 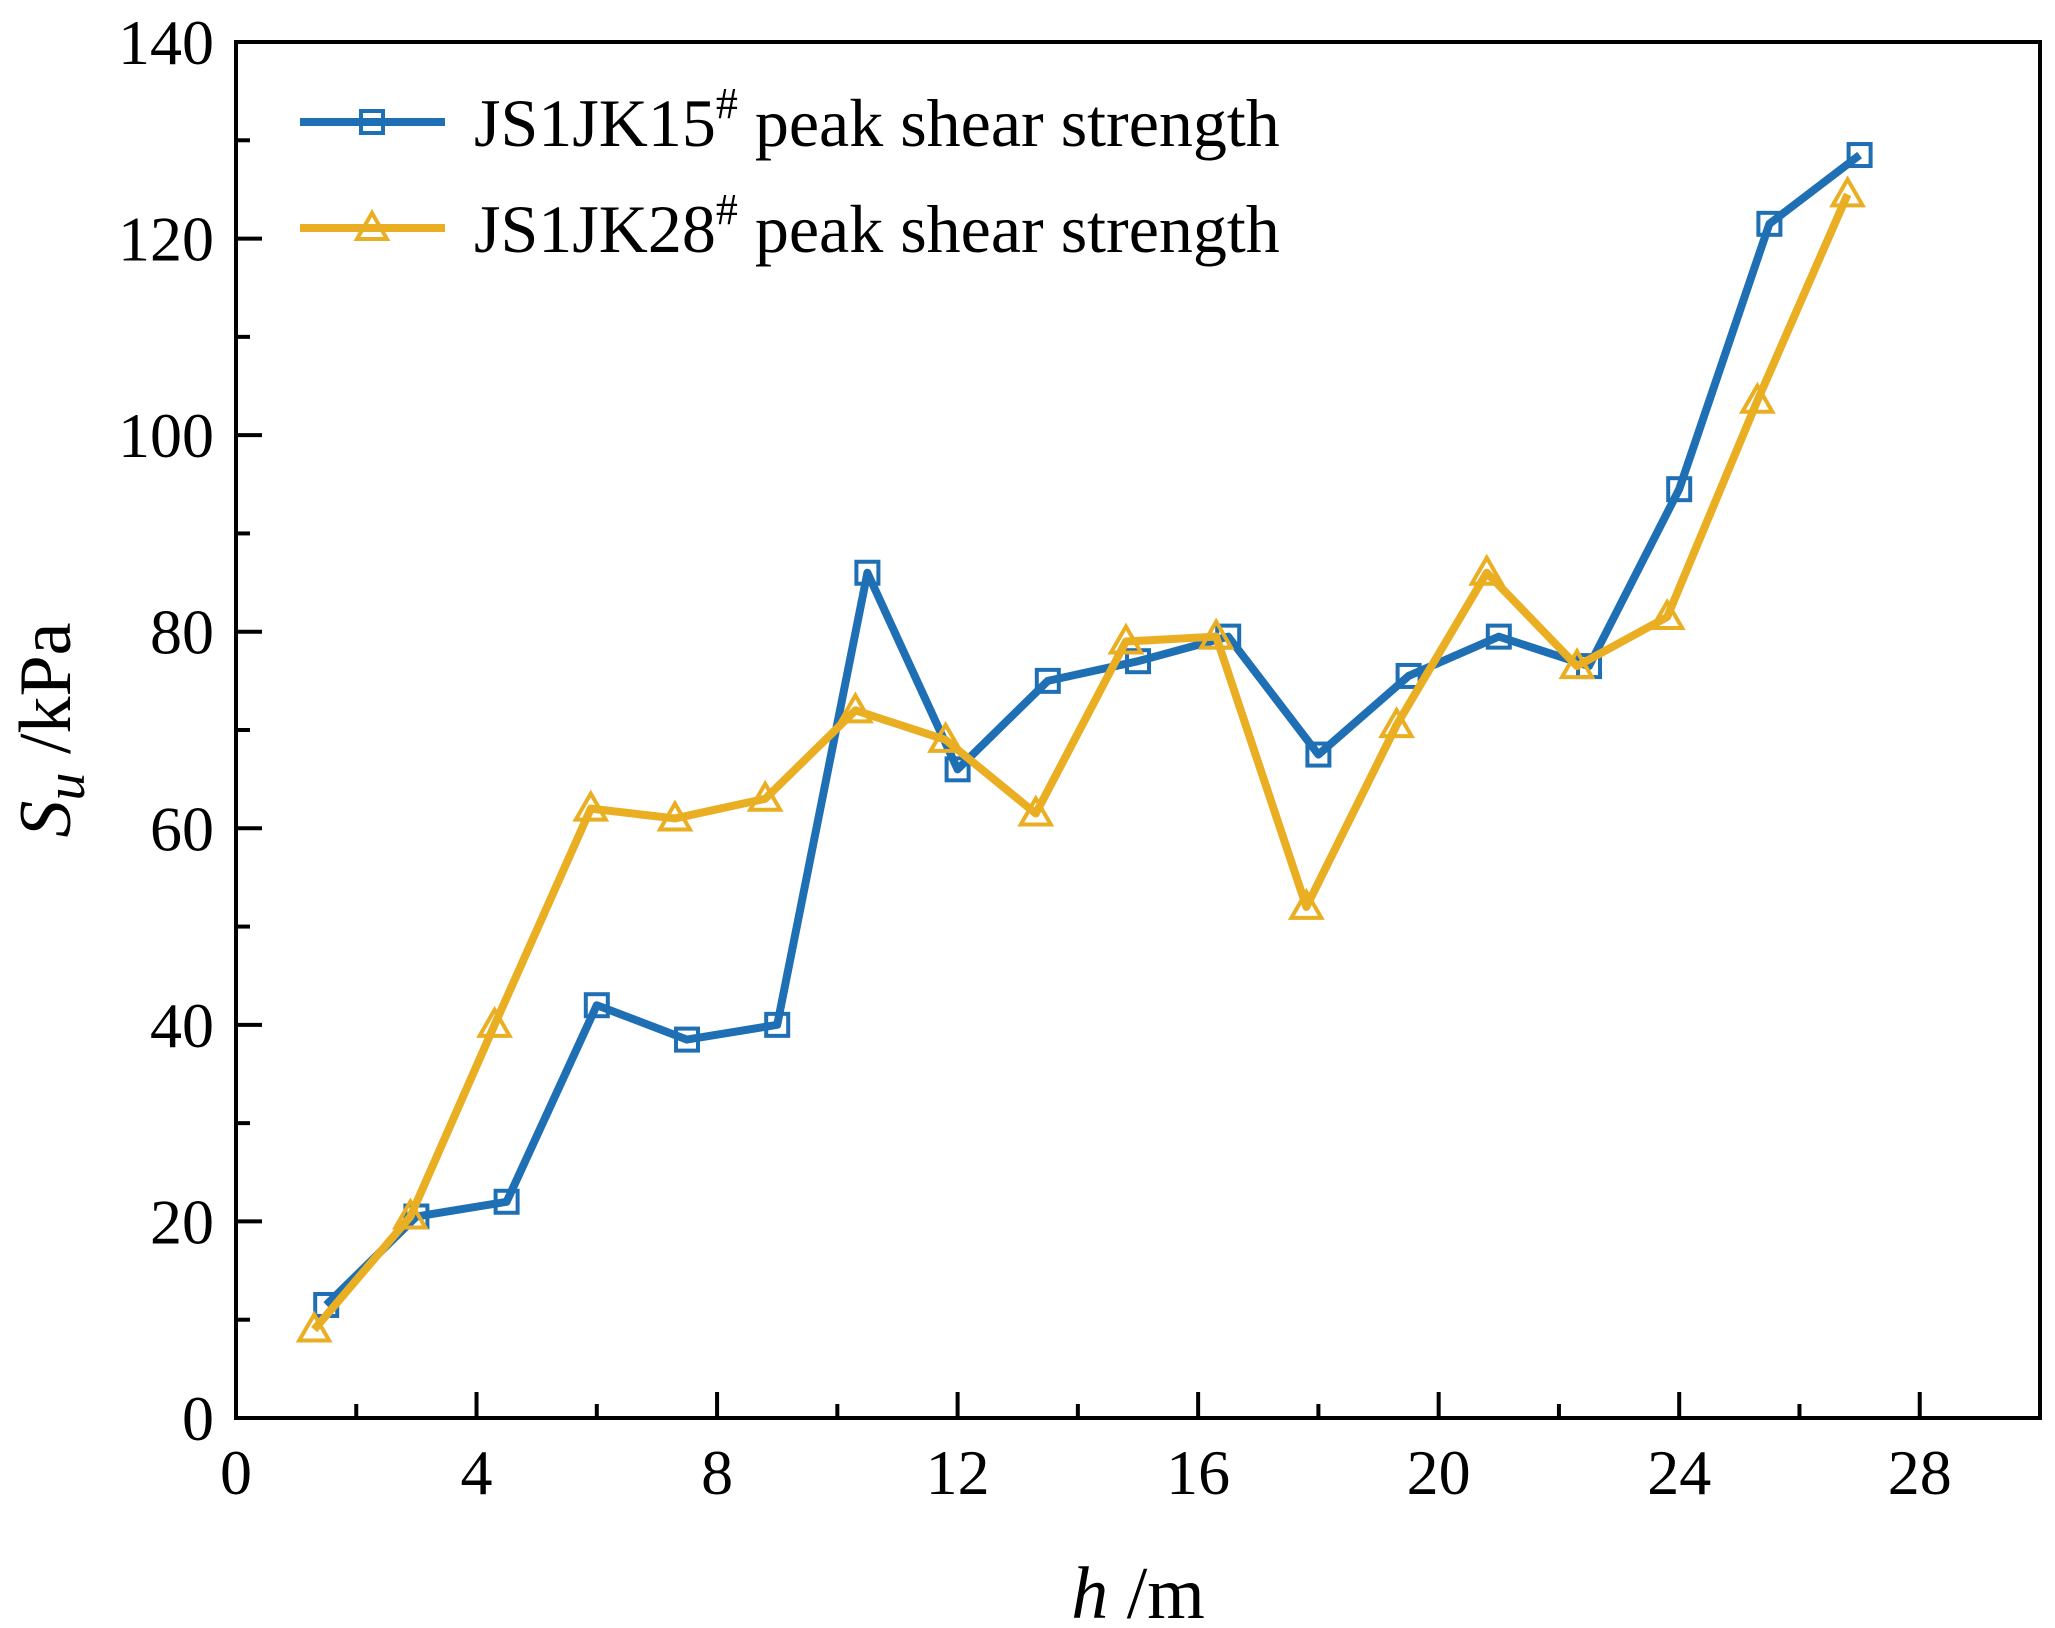 What do you see at coordinates (1920, 1472) in the screenshot?
I see `x-tick-label: 28` at bounding box center [1920, 1472].